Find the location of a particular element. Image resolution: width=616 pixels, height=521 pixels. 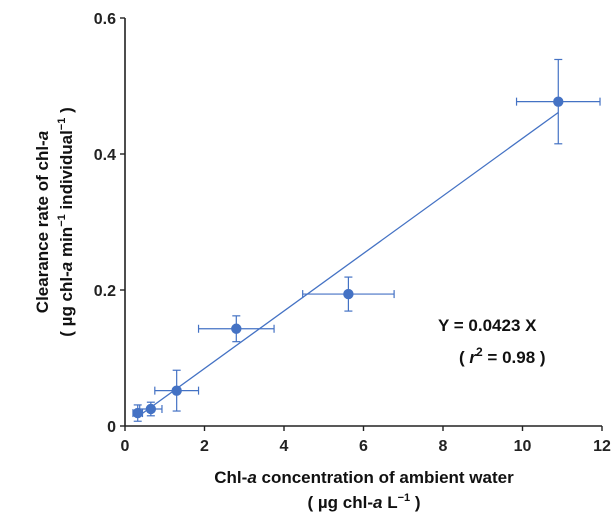

y-axis-title-line1: Clearance rate of chl-a is located at coordinates (42, 222).